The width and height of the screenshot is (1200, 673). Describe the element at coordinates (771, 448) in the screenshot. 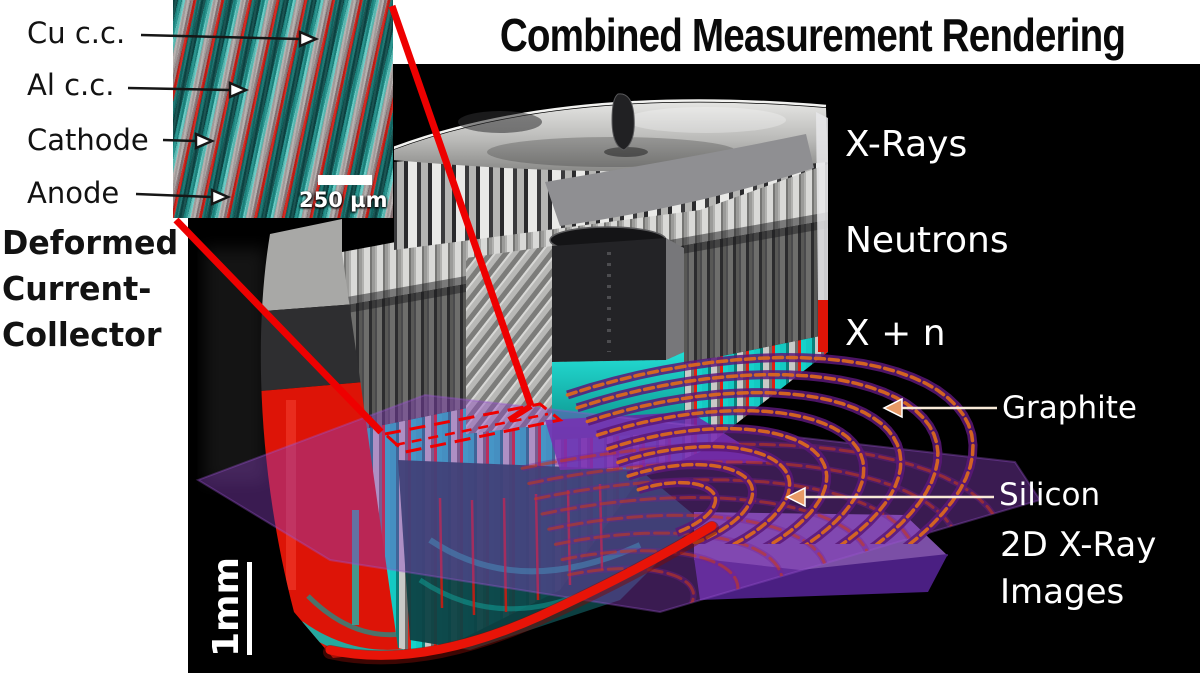

I see `graphite-rings` at that location.